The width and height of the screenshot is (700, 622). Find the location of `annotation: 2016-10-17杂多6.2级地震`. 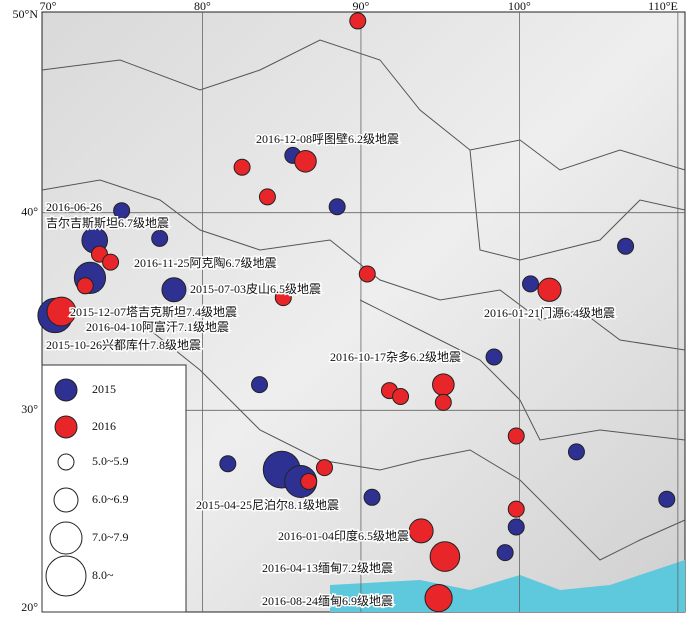

annotation: 2016-10-17杂多6.2级地震 is located at coordinates (395, 357).